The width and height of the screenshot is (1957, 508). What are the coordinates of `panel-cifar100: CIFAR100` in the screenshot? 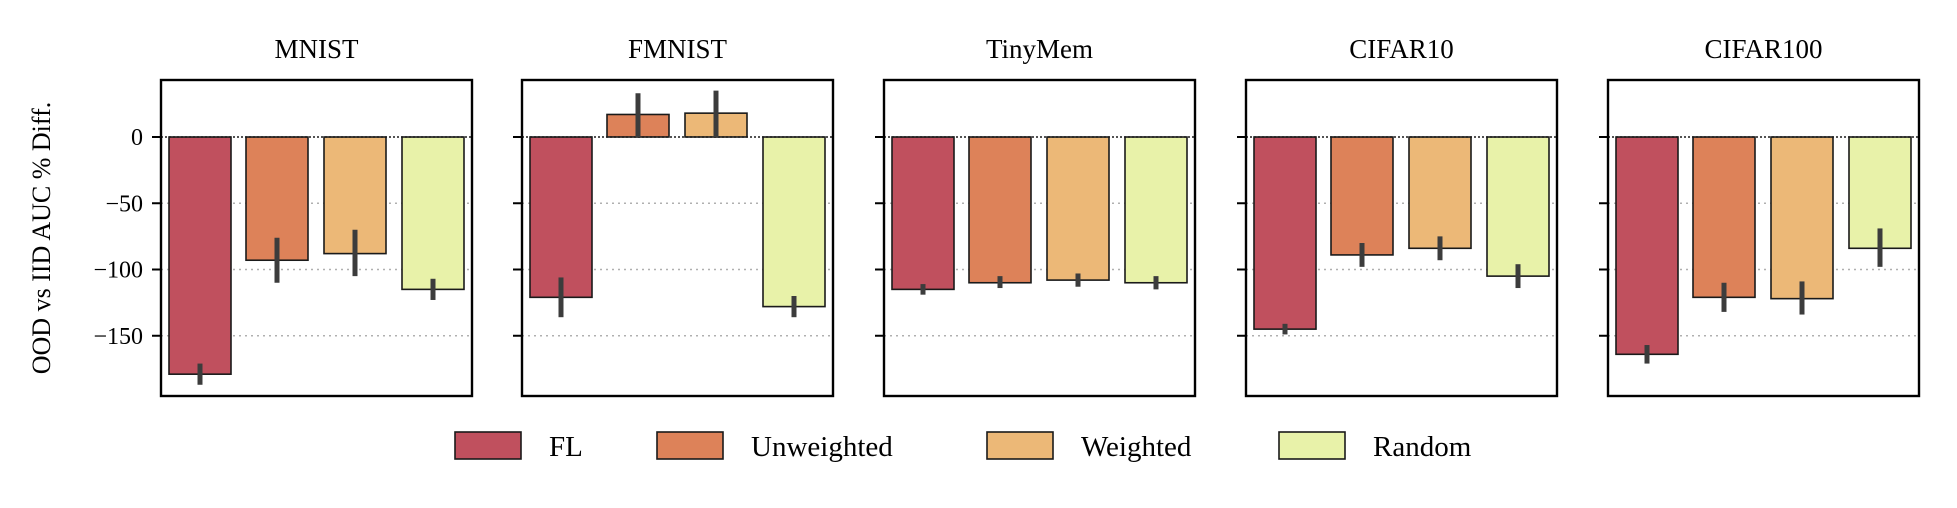 It's located at (1760, 216).